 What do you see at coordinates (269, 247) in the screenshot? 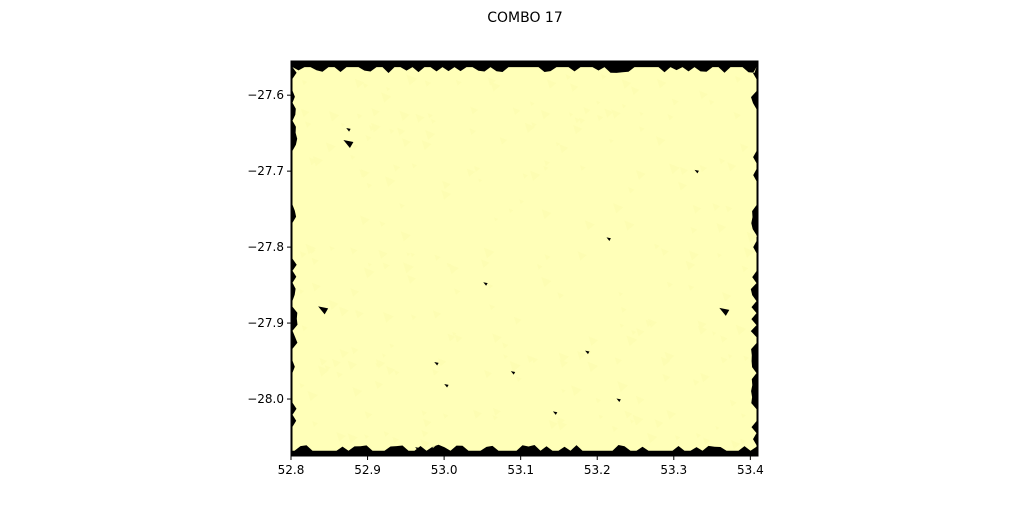
I see `y-axis: −27.6 −27.7 −27.8 −27.9 −28.0` at bounding box center [269, 247].